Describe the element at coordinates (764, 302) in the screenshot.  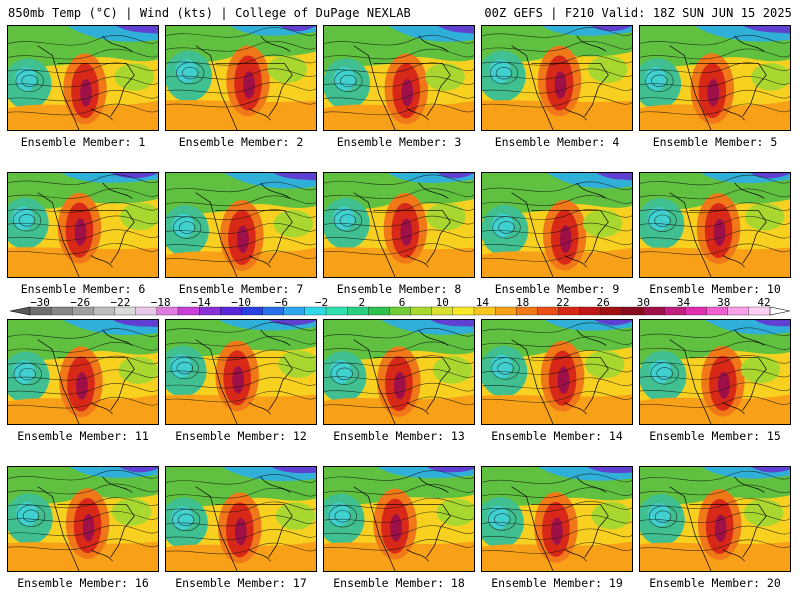
I see `colorbar-tick-label: 42` at that location.